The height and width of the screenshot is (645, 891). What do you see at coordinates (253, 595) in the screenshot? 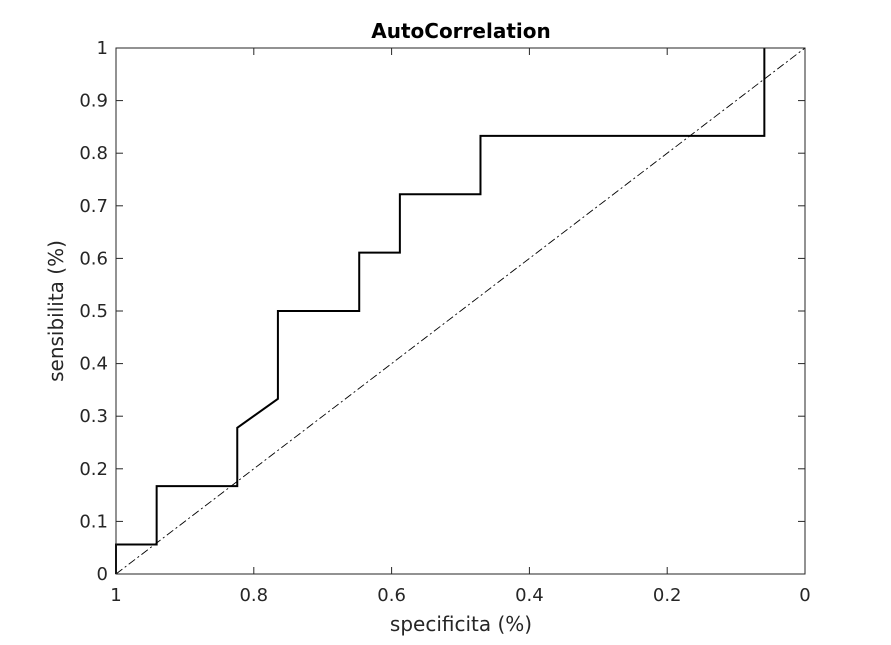
I see `x-tick-label: 0.8` at bounding box center [253, 595].